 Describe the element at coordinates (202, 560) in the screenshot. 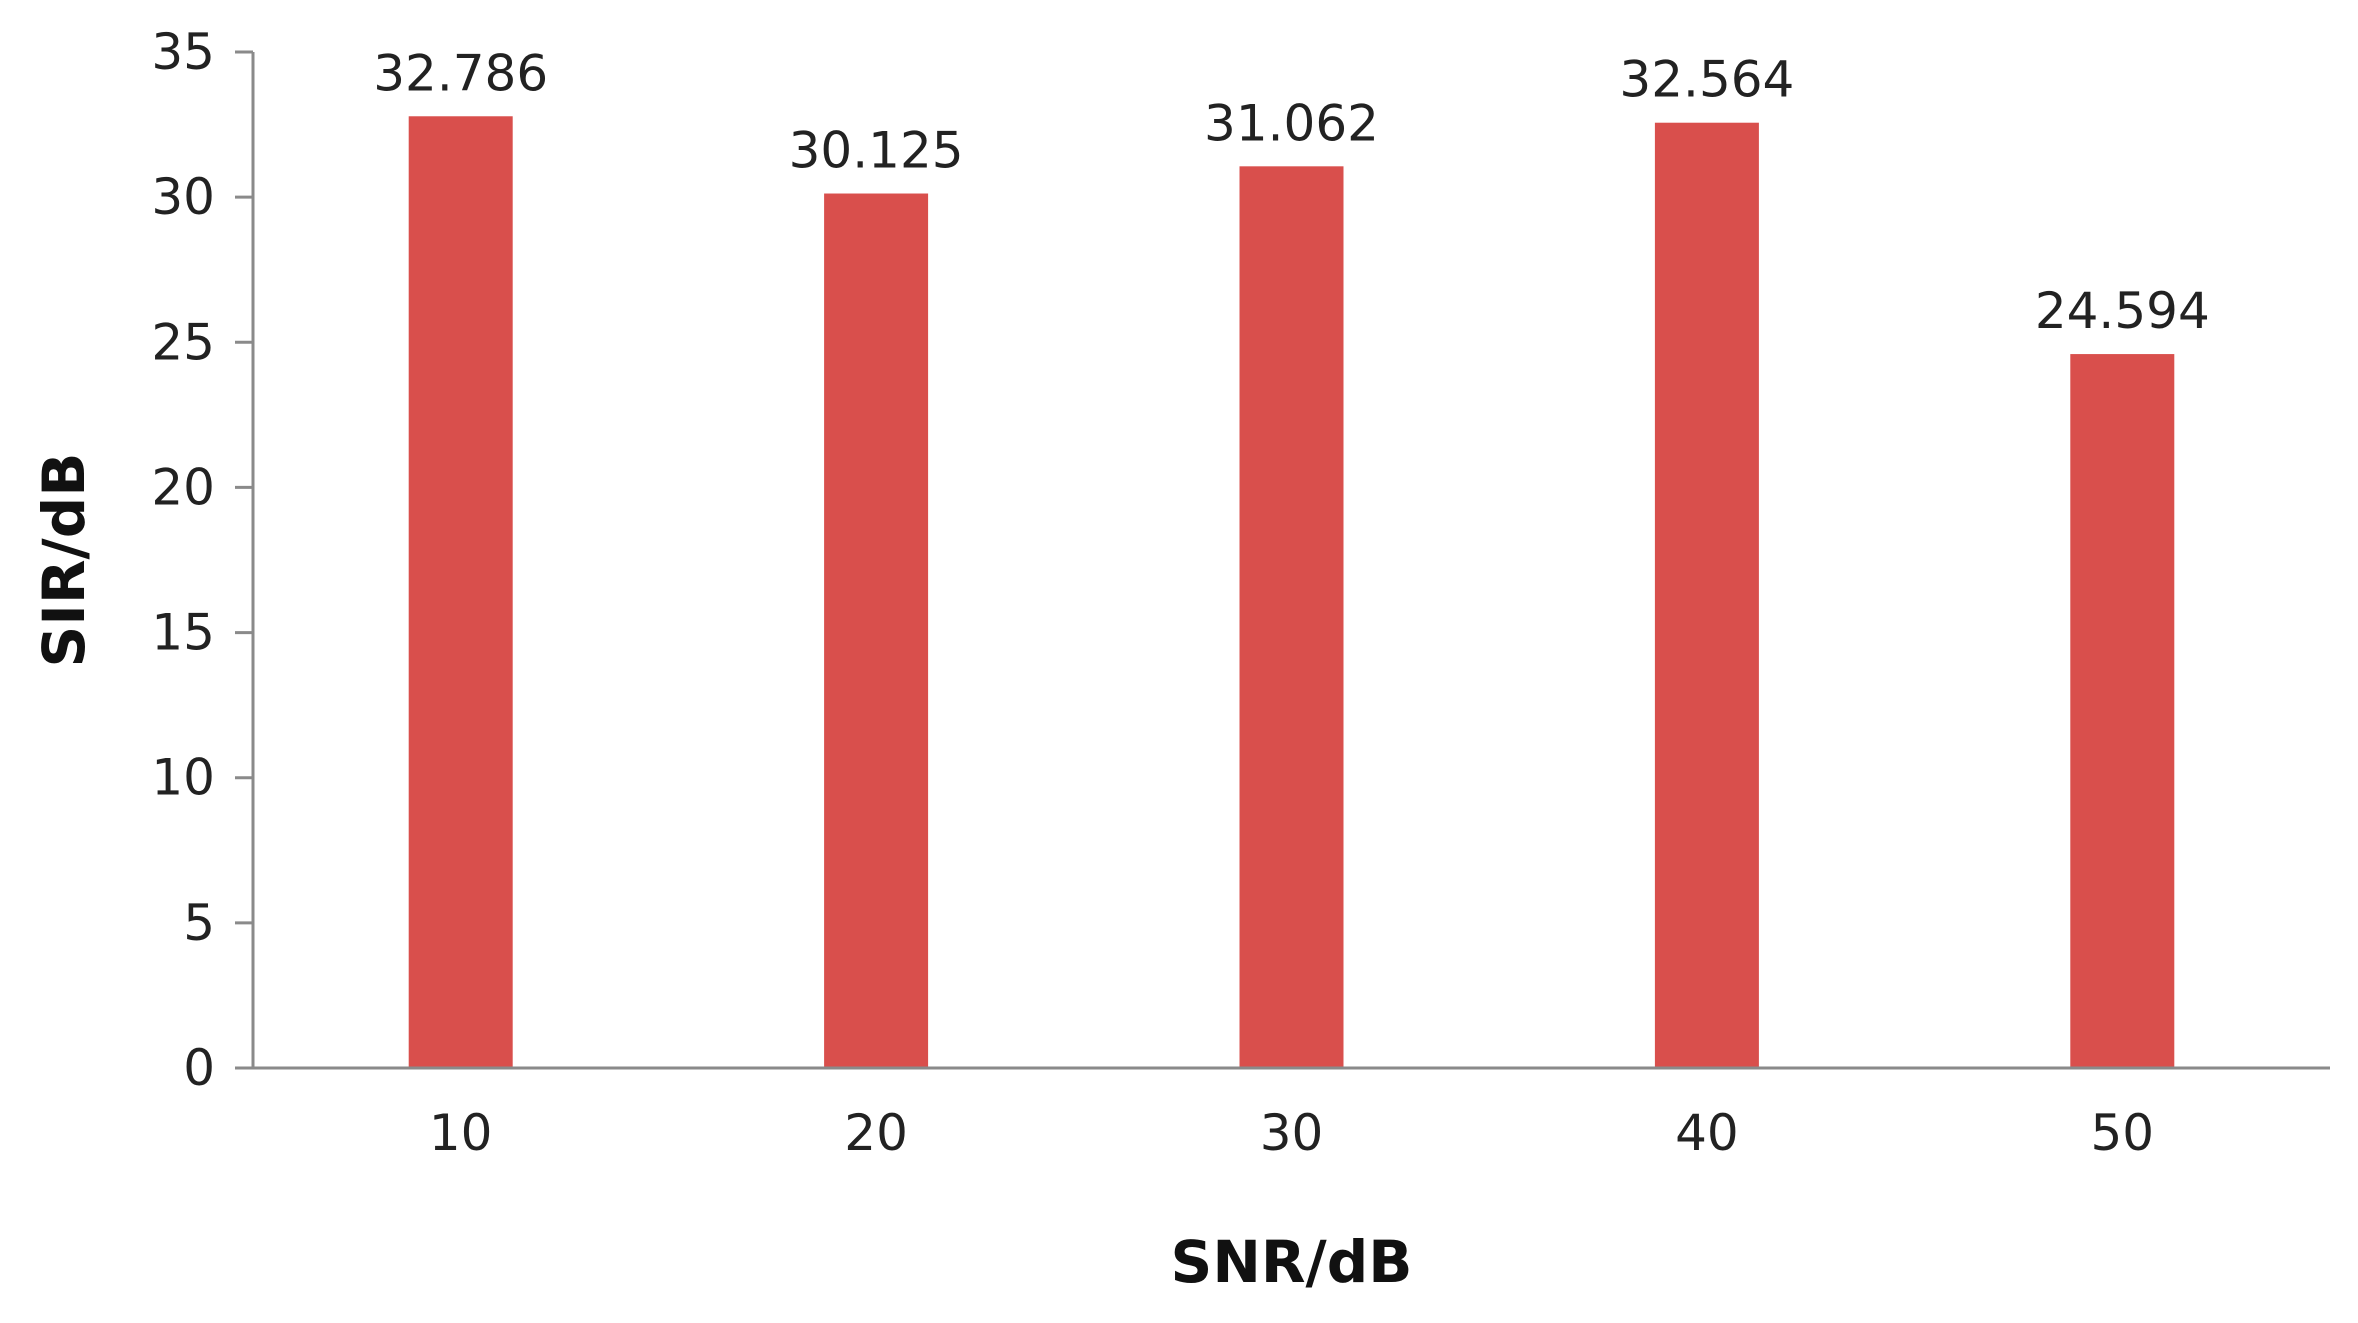

I see `y-axis-ticks: 0 5 10 15 20 25 30 35` at that location.